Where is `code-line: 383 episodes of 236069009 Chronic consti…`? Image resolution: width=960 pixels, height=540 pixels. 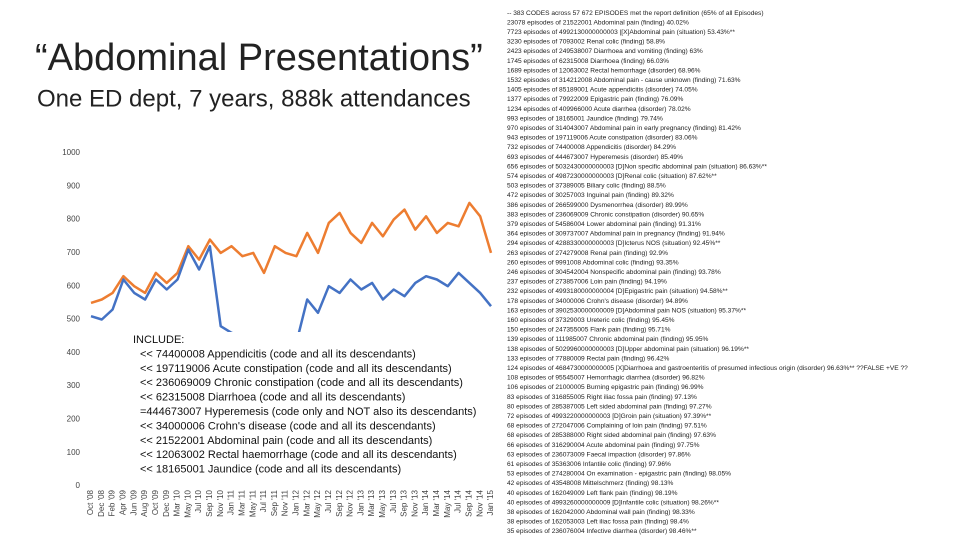 code-line: 383 episodes of 236069009 Chronic consti… is located at coordinates (605, 214).